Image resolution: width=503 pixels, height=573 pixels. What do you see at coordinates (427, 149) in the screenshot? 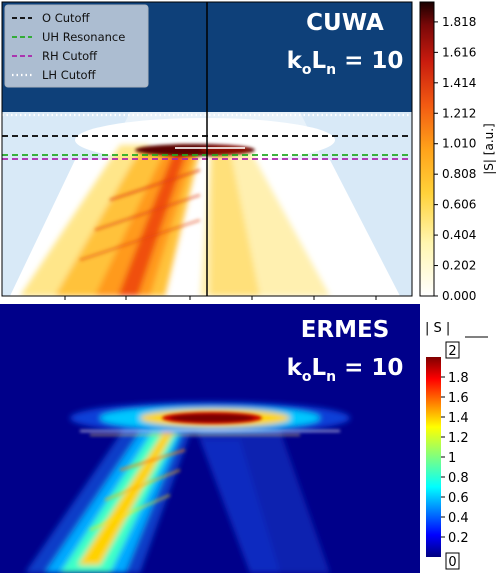
I see `cuwa-colorbar-gradient` at bounding box center [427, 149].